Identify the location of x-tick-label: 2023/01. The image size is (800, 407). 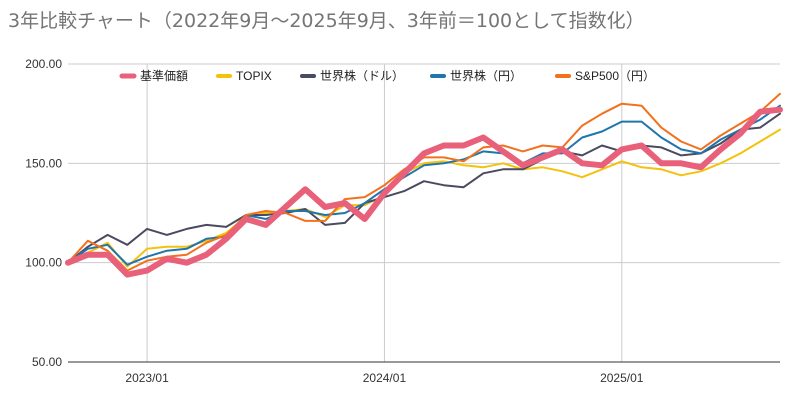
(147, 378).